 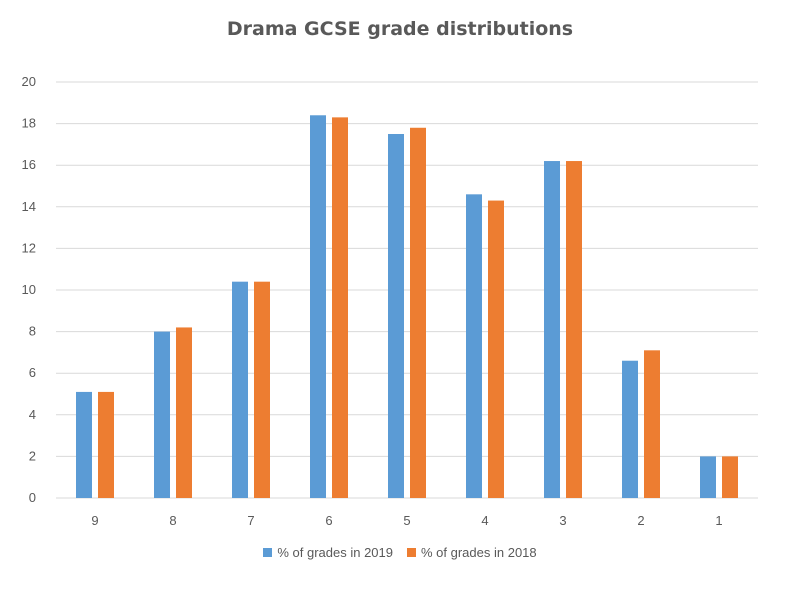 I want to click on y-tick-label: 14, so click(x=29, y=206).